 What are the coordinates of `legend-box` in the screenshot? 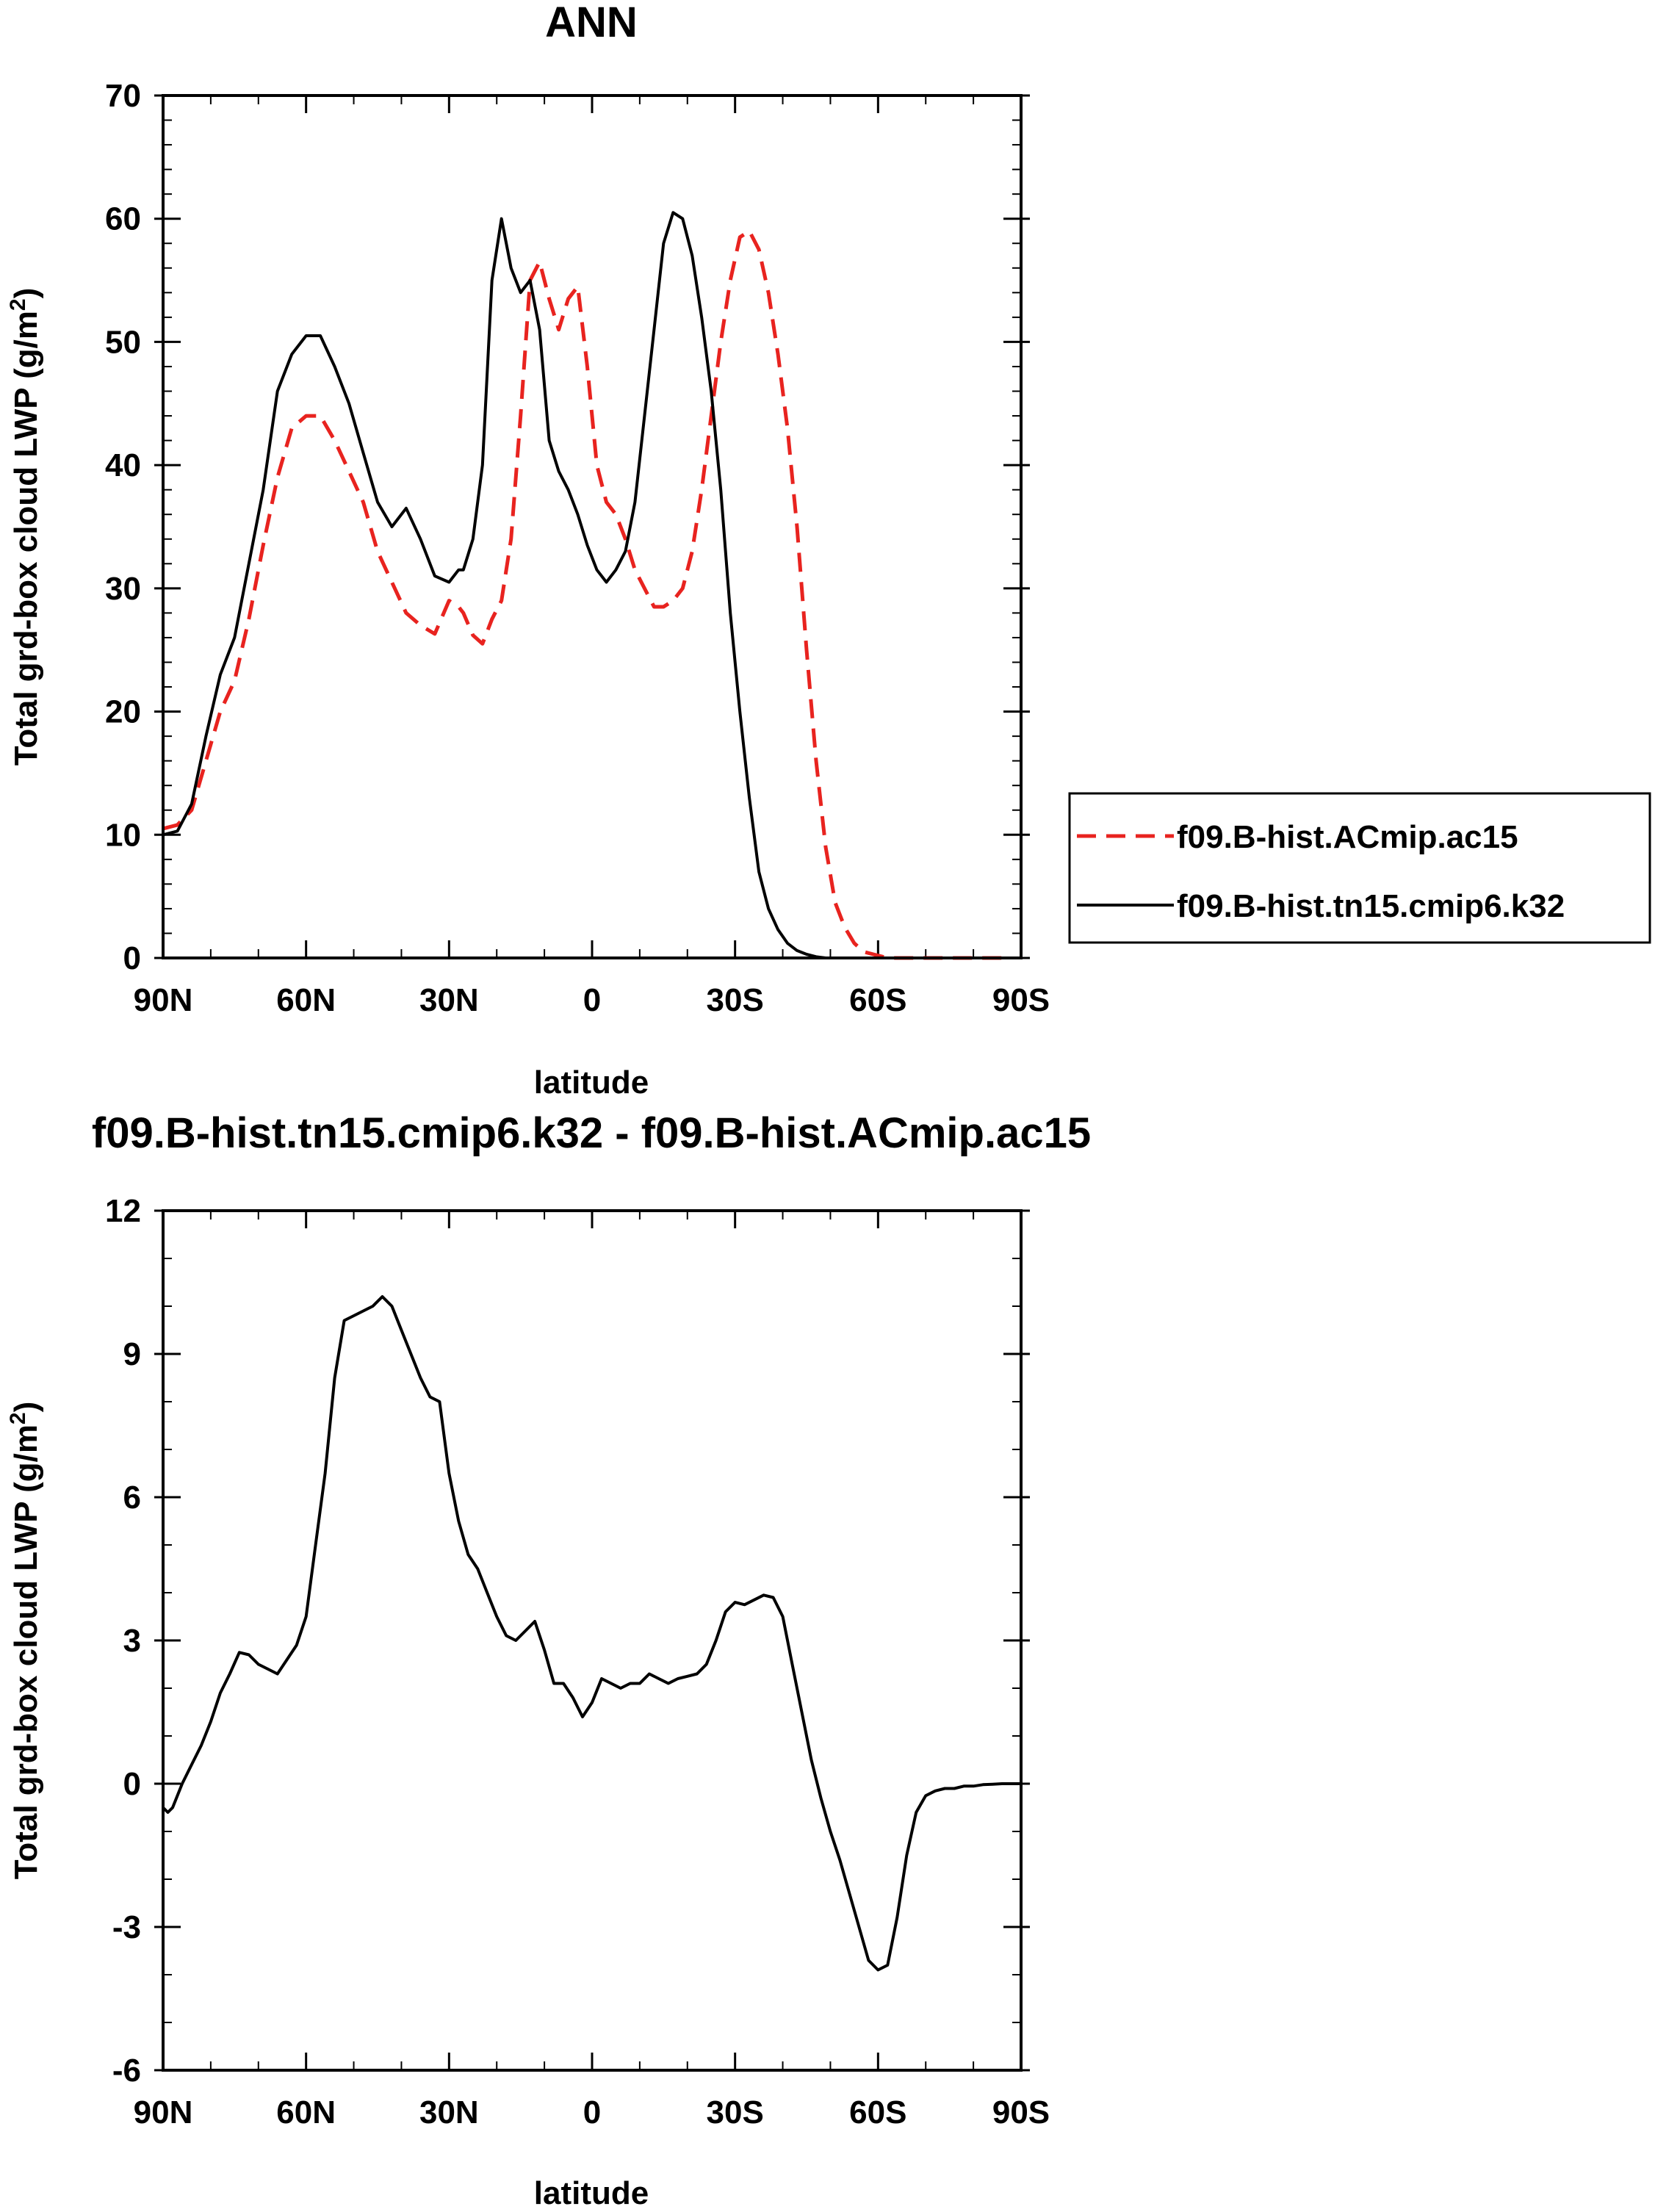 It's located at (1359, 868).